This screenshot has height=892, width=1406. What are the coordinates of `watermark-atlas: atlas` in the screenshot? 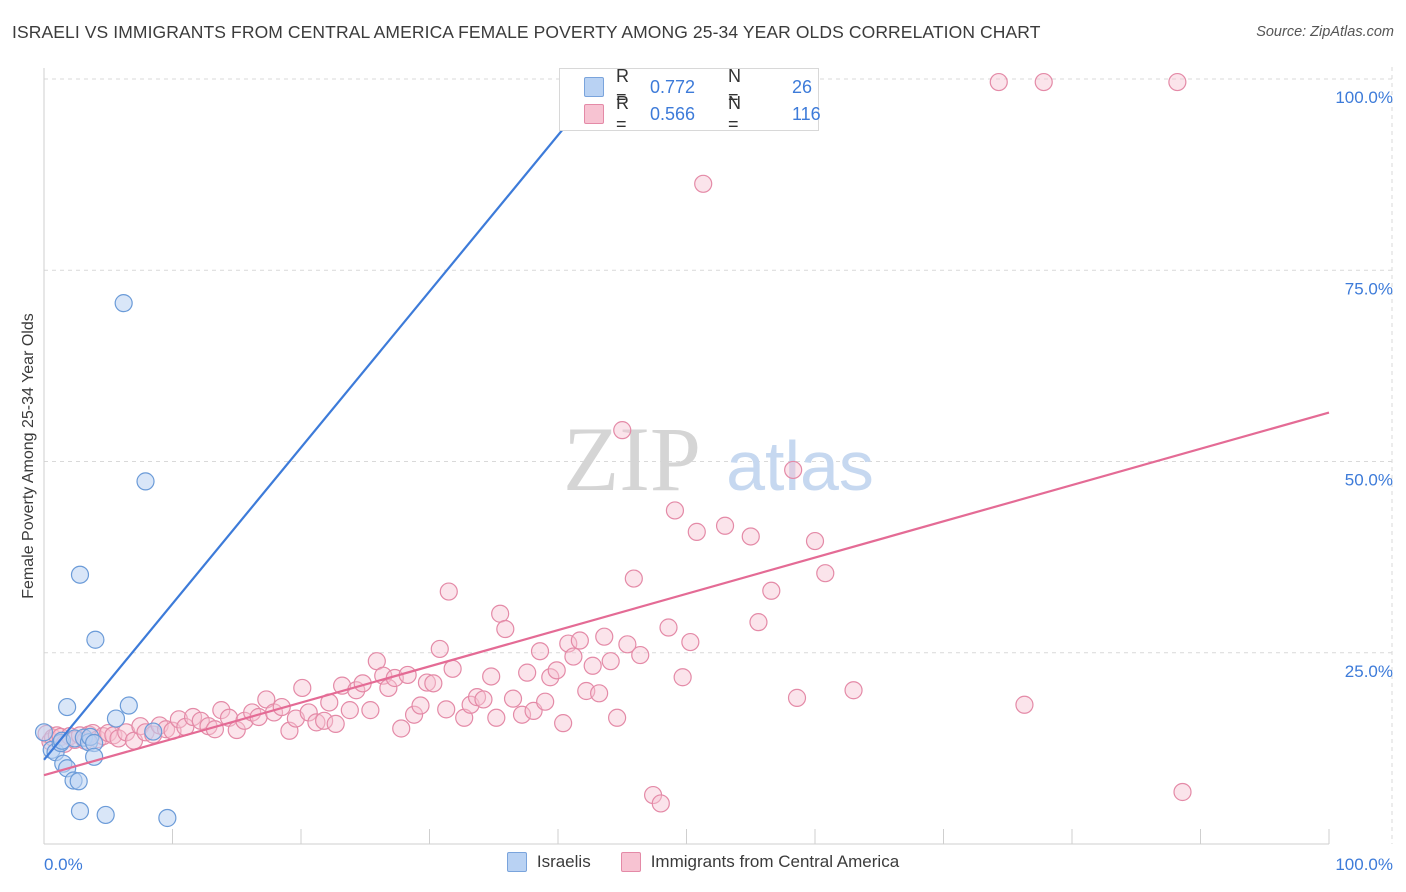 It's located at (800, 466).